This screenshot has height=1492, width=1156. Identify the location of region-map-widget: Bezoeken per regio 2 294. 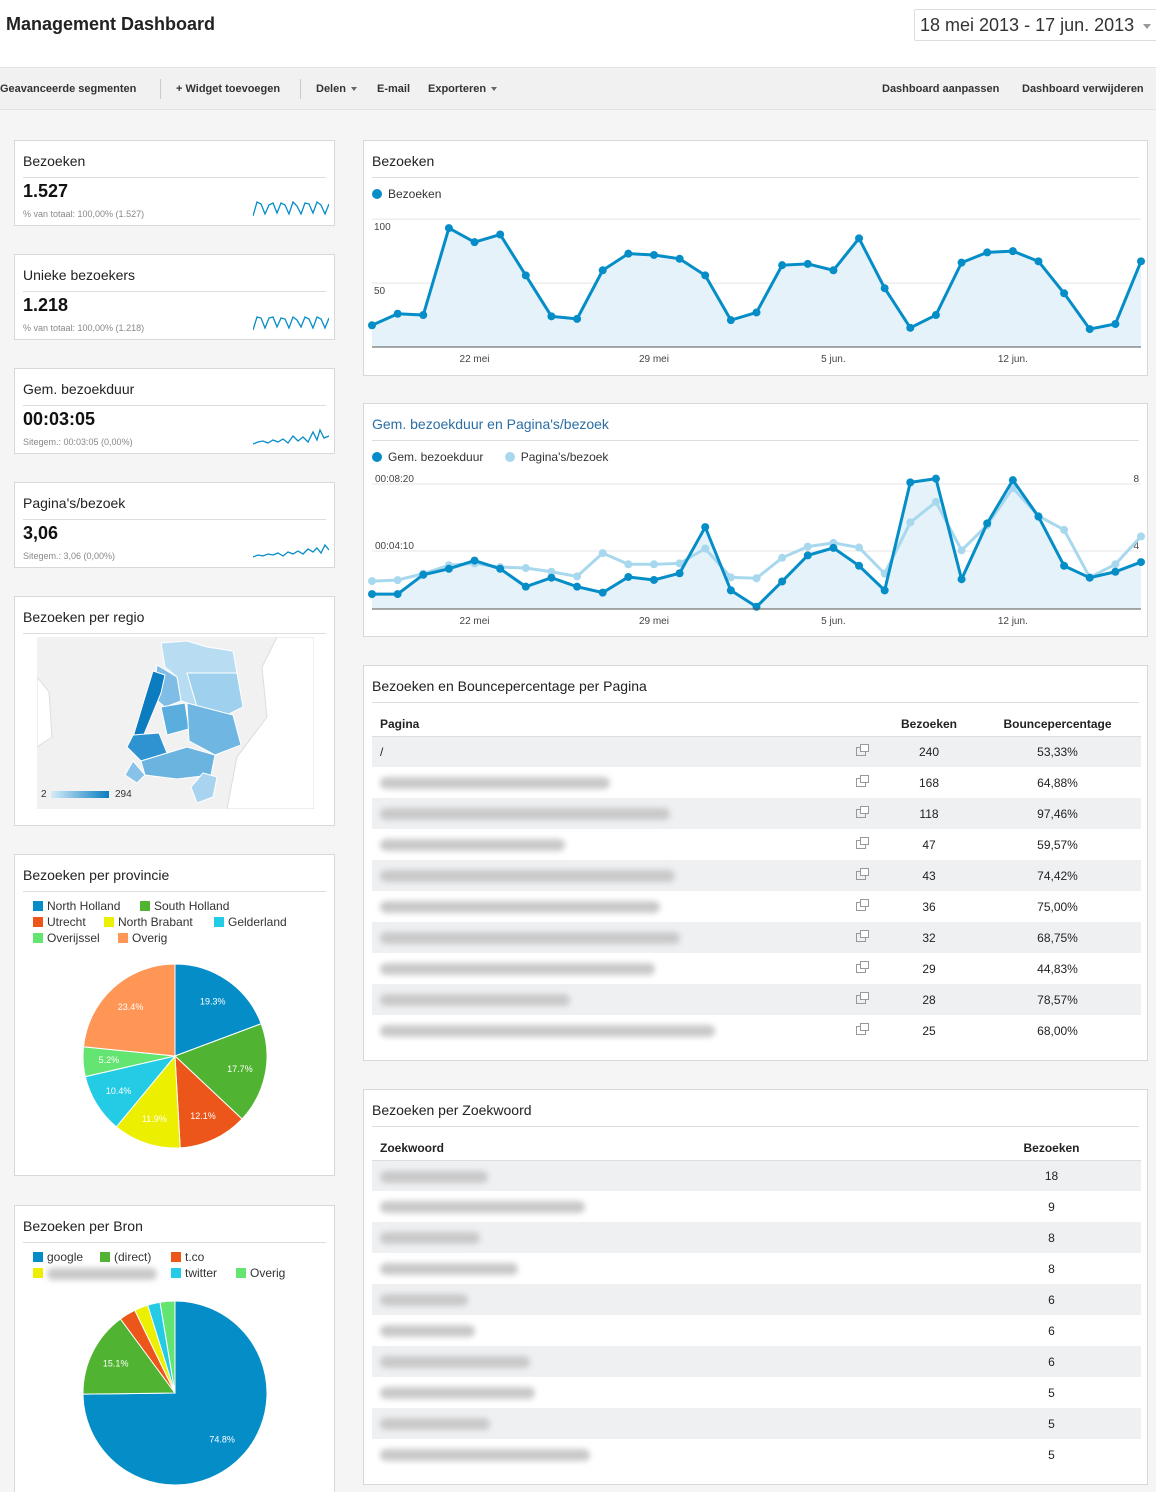
(174, 711).